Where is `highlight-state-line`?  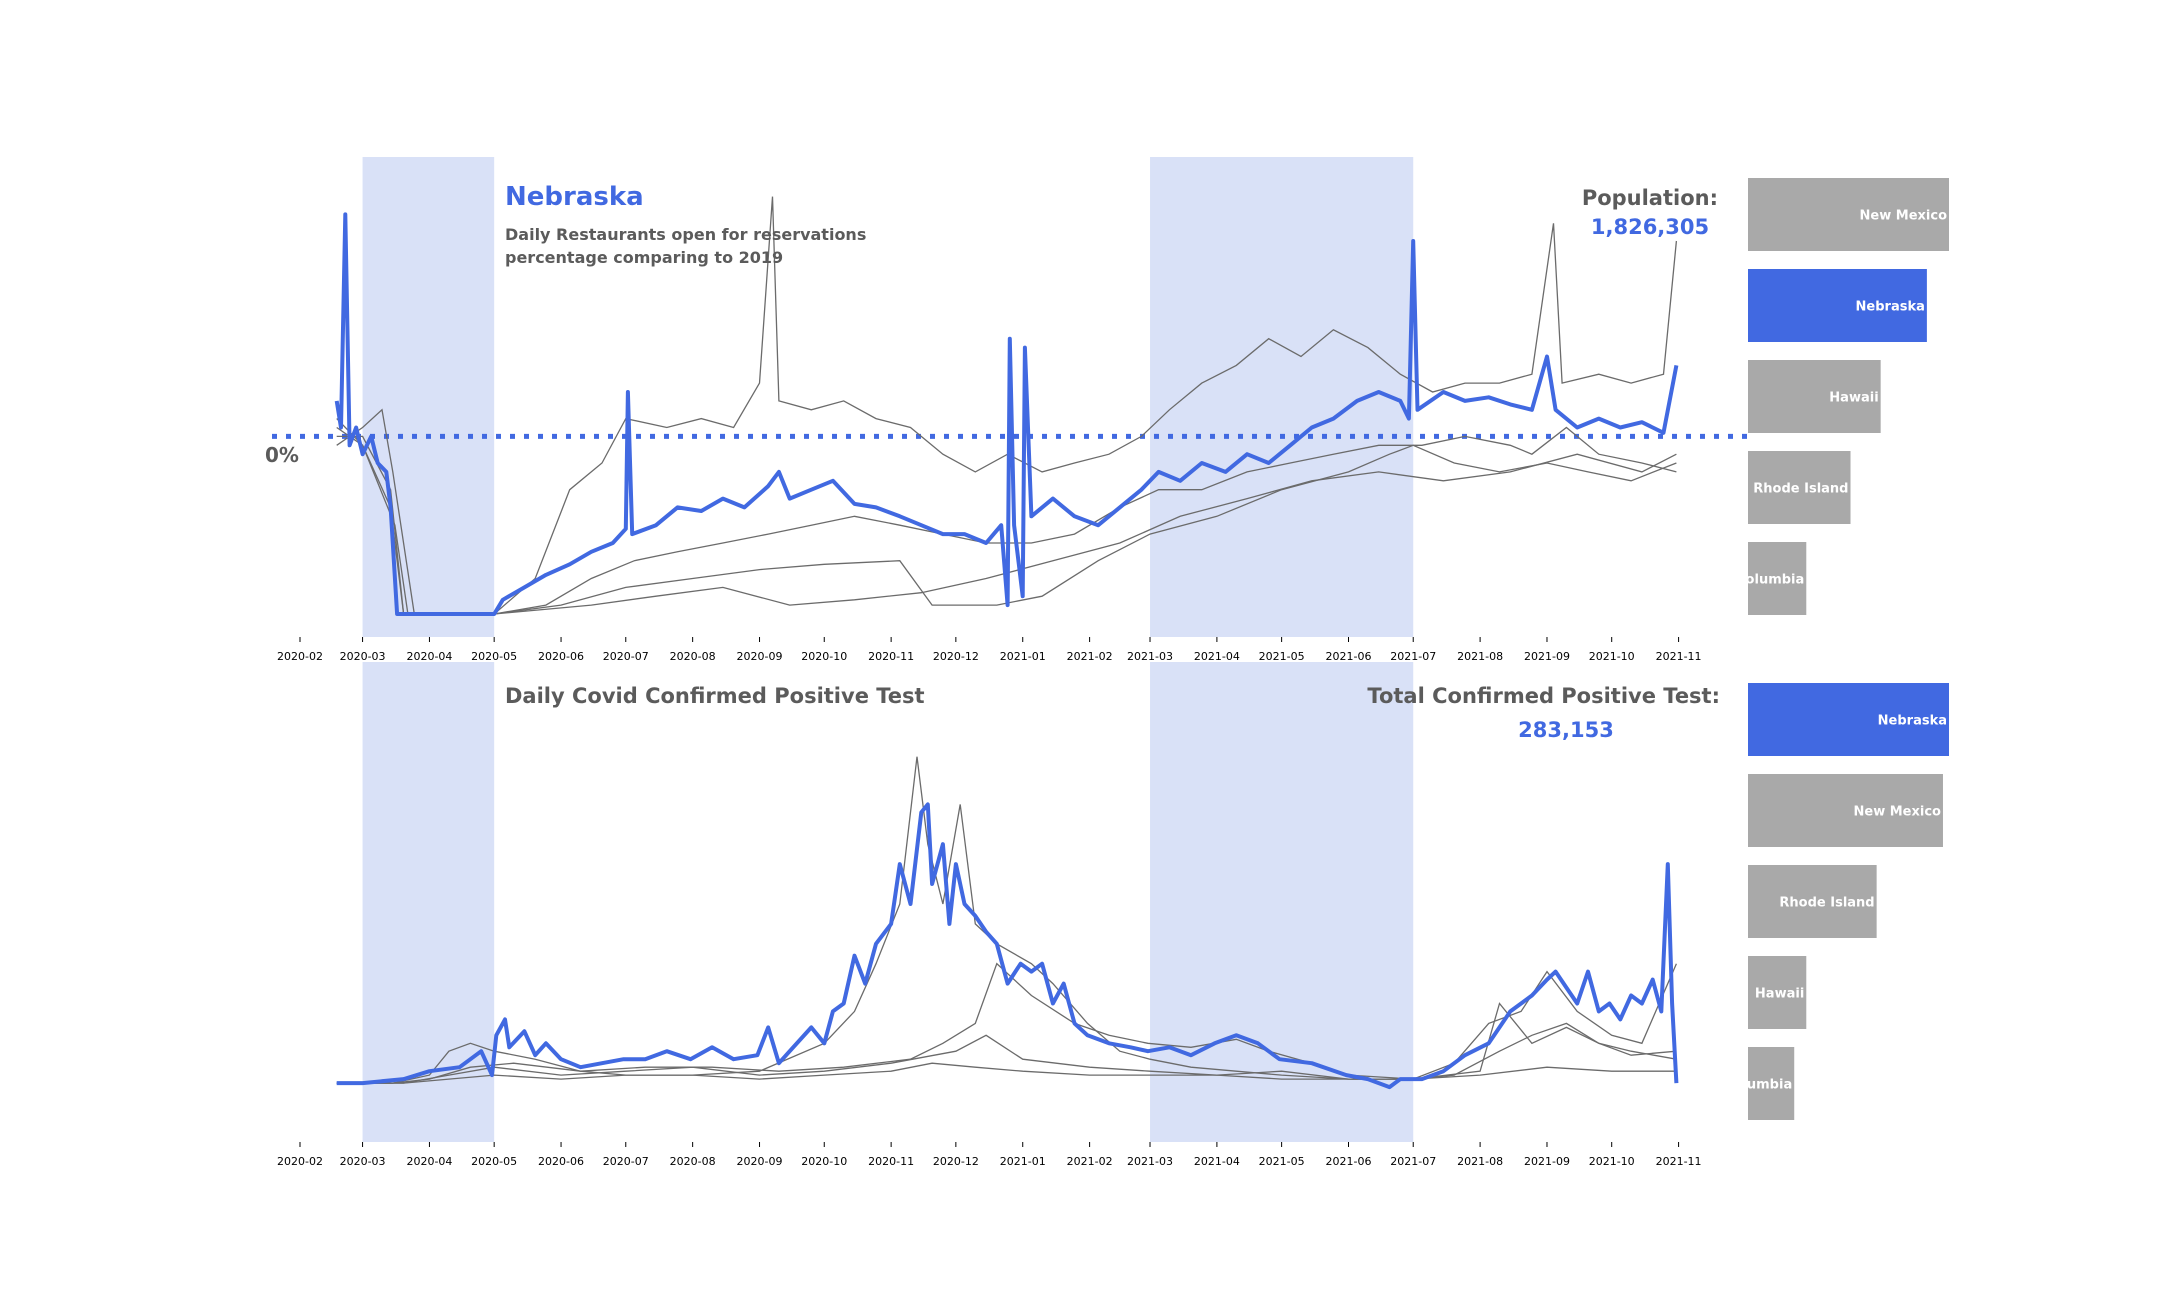
highlight-state-line is located at coordinates (1007, 946).